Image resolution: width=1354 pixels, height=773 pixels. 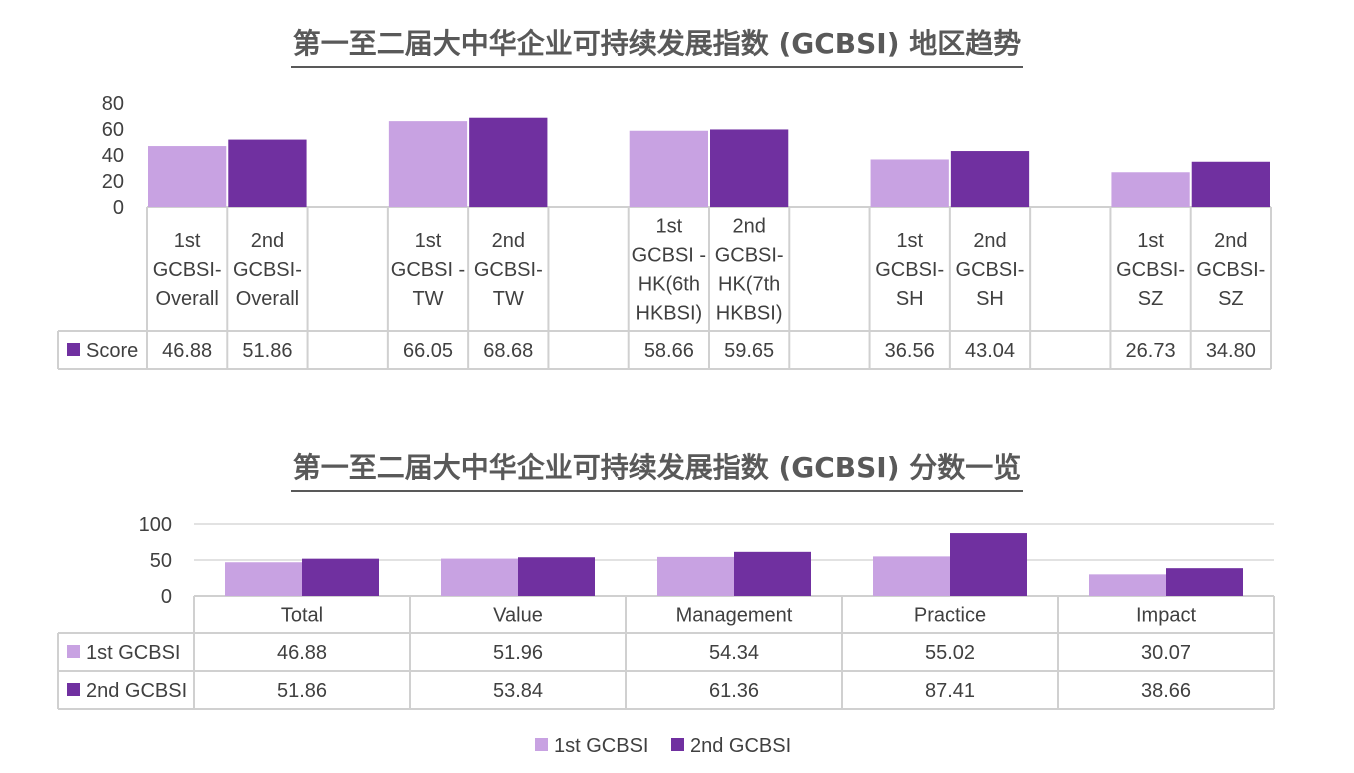 What do you see at coordinates (734, 691) in the screenshot?
I see `data-label: 61.36` at bounding box center [734, 691].